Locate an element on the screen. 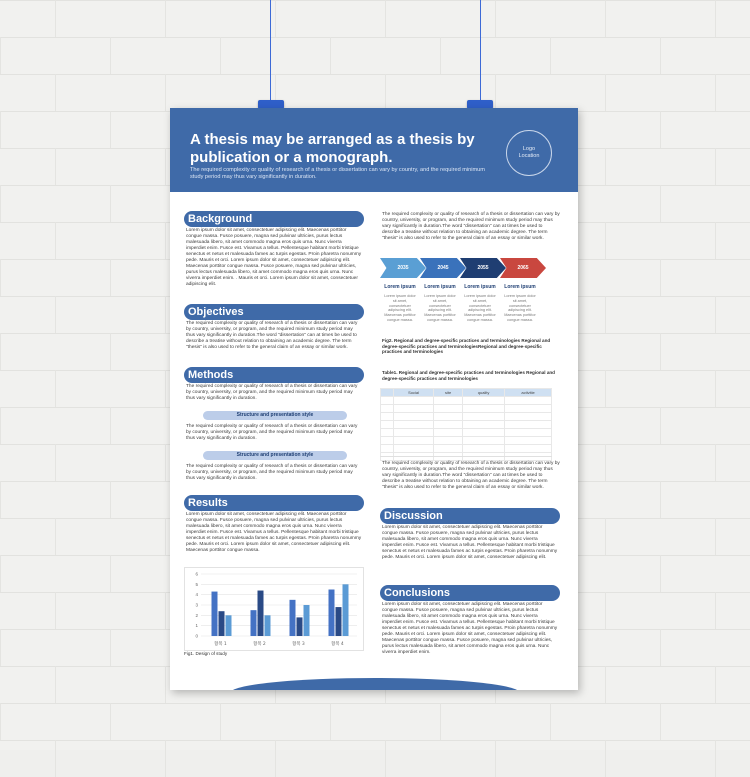 The width and height of the screenshot is (750, 777). section-results-heading: Results is located at coordinates (274, 503).